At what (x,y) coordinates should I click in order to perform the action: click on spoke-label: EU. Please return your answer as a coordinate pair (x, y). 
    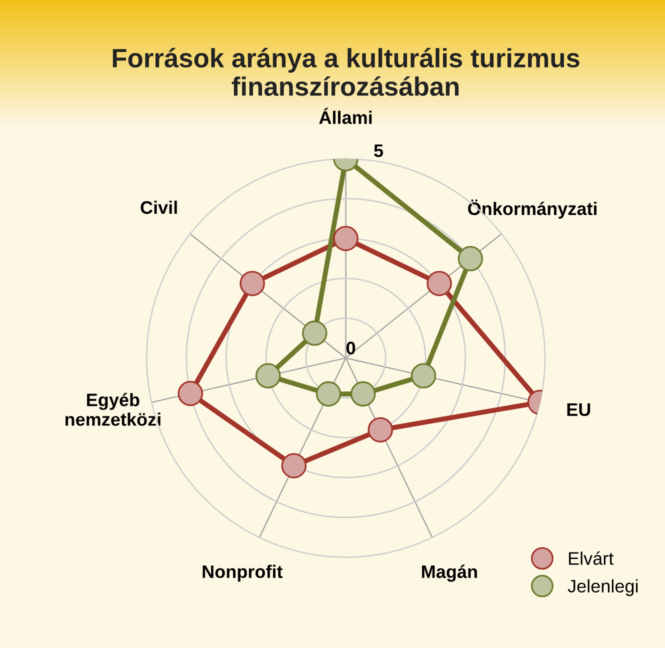
    Looking at the image, I should click on (578, 409).